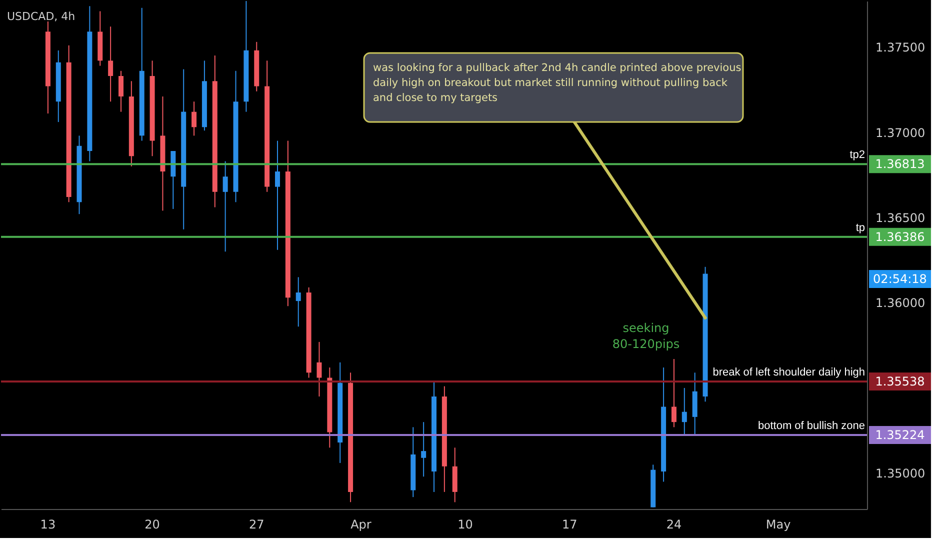 The height and width of the screenshot is (550, 932). What do you see at coordinates (778, 525) in the screenshot?
I see `x-tick-label: May` at bounding box center [778, 525].